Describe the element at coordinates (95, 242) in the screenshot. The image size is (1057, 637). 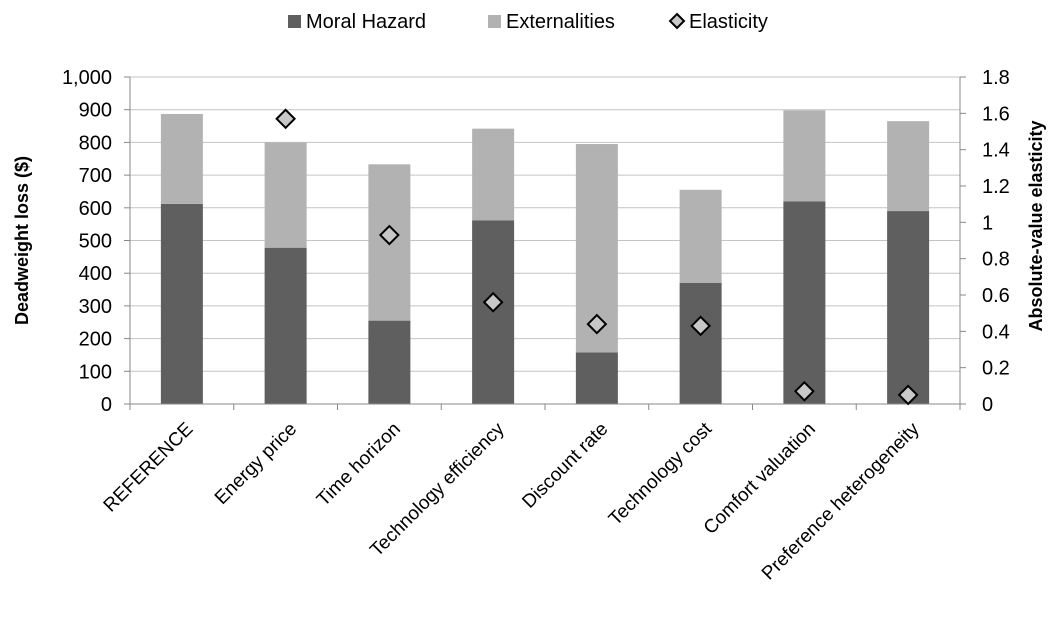
I see `y-tick-label: 500` at that location.